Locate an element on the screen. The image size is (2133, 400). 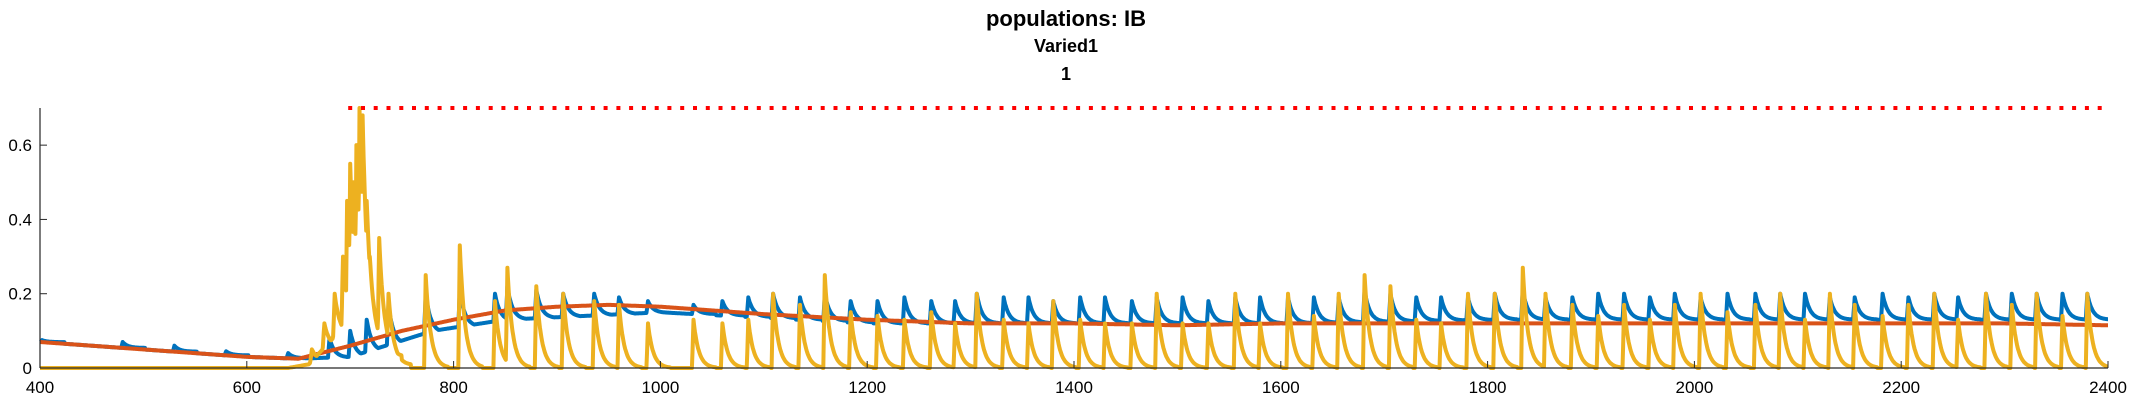
x-tick-label: 1000 is located at coordinates (660, 387).